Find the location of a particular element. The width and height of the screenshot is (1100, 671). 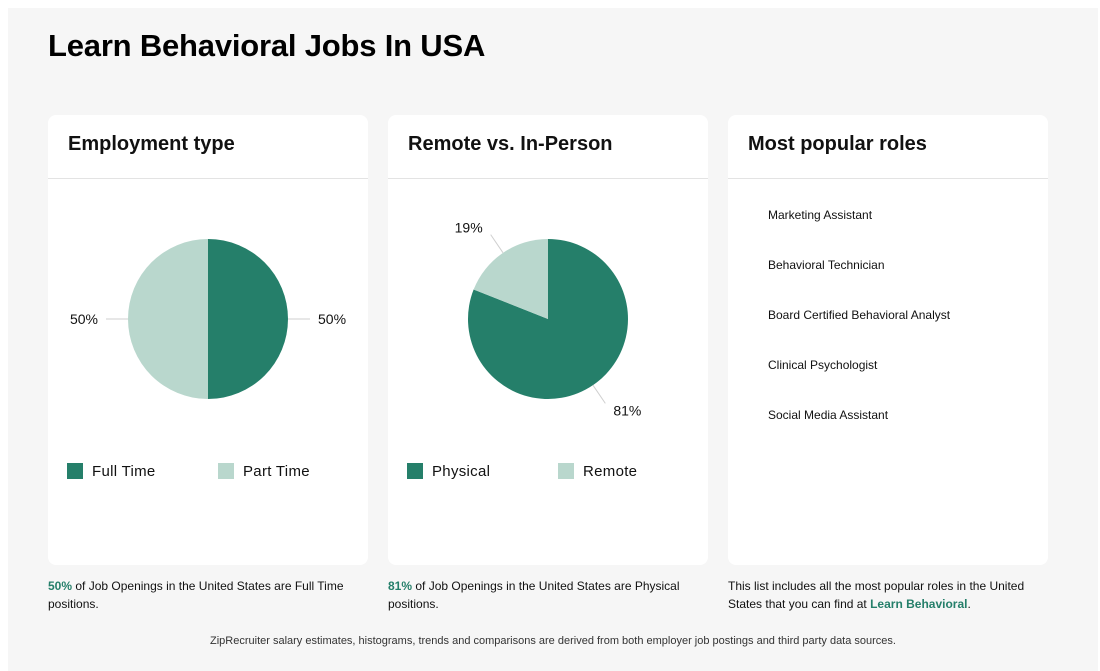

legend-label-remote: Remote is located at coordinates (610, 471).